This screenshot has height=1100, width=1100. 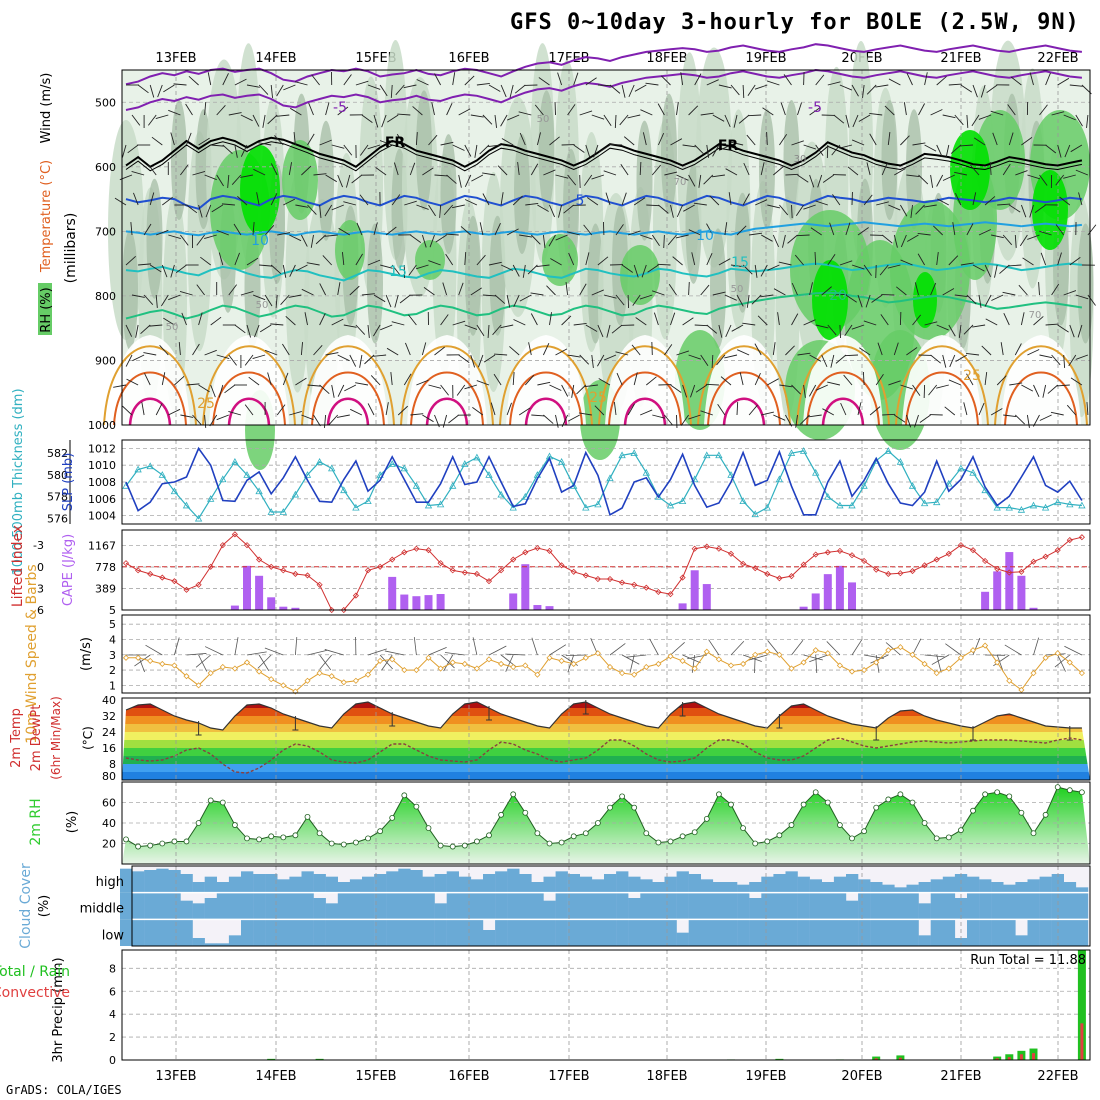 I want to click on temp-band, so click(x=606, y=728).